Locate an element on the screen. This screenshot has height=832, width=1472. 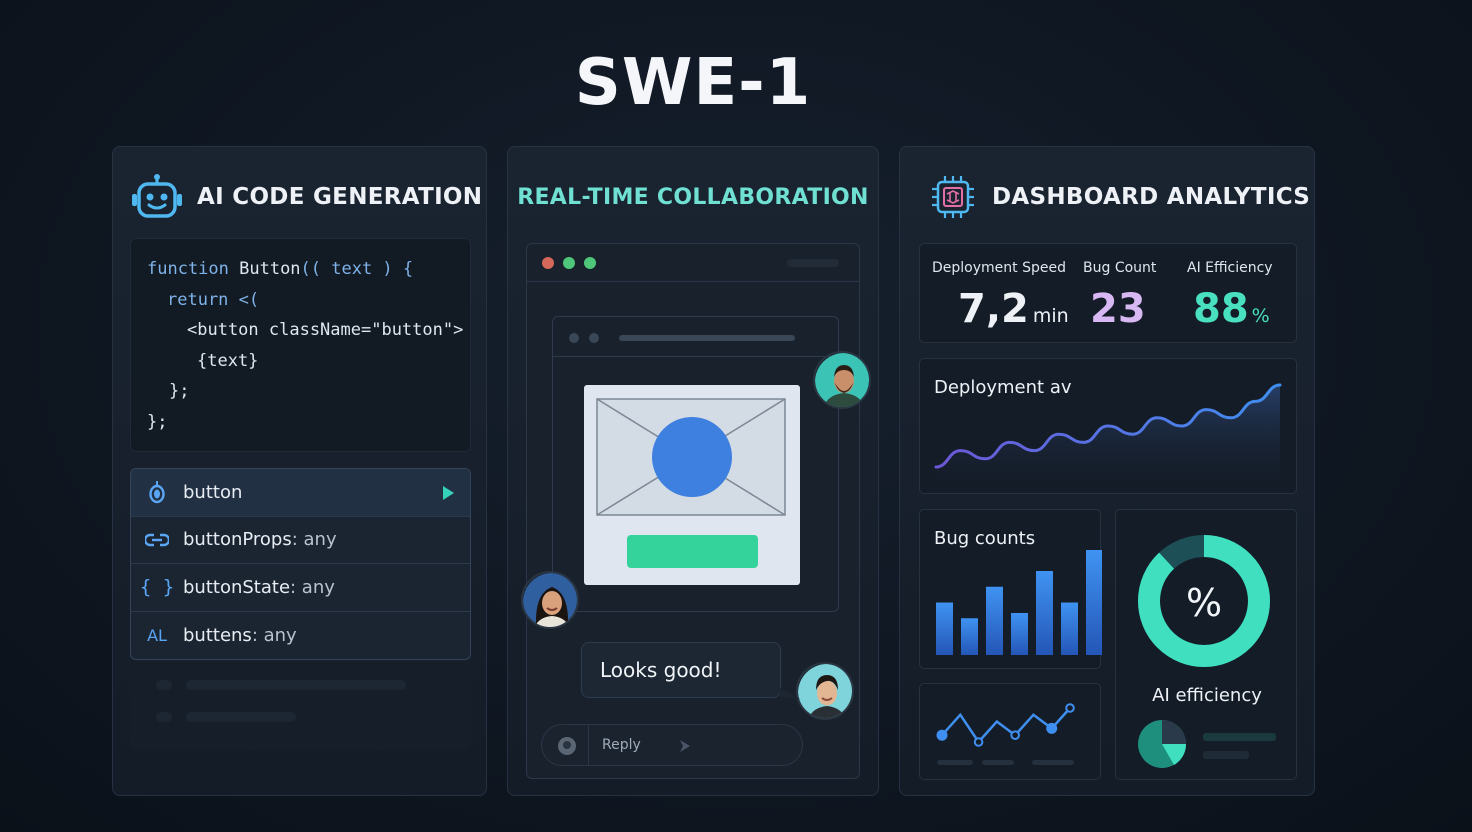
trend-line-chart is located at coordinates (1005, 725).